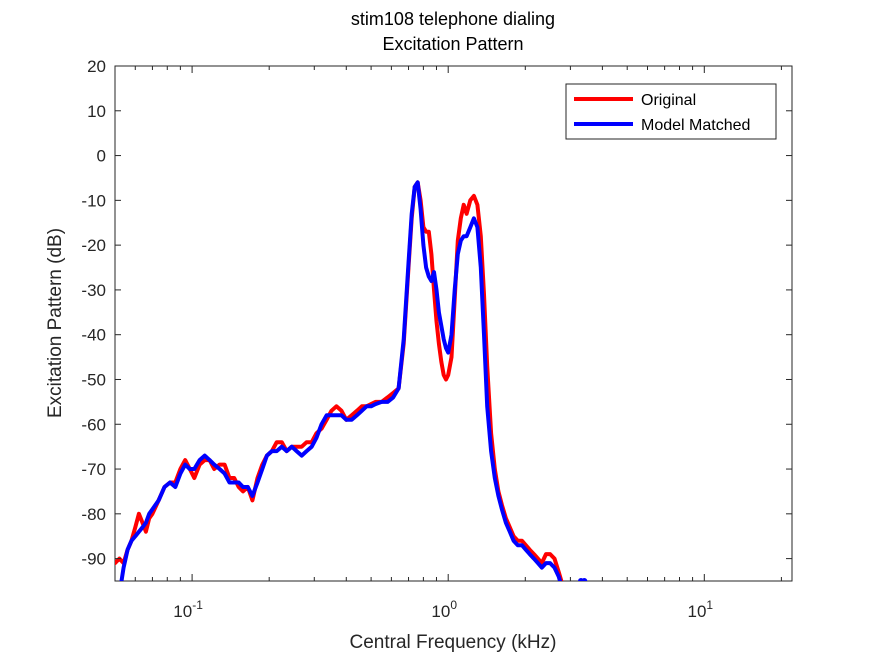  I want to click on y-tick-label: -30, so click(93, 290).